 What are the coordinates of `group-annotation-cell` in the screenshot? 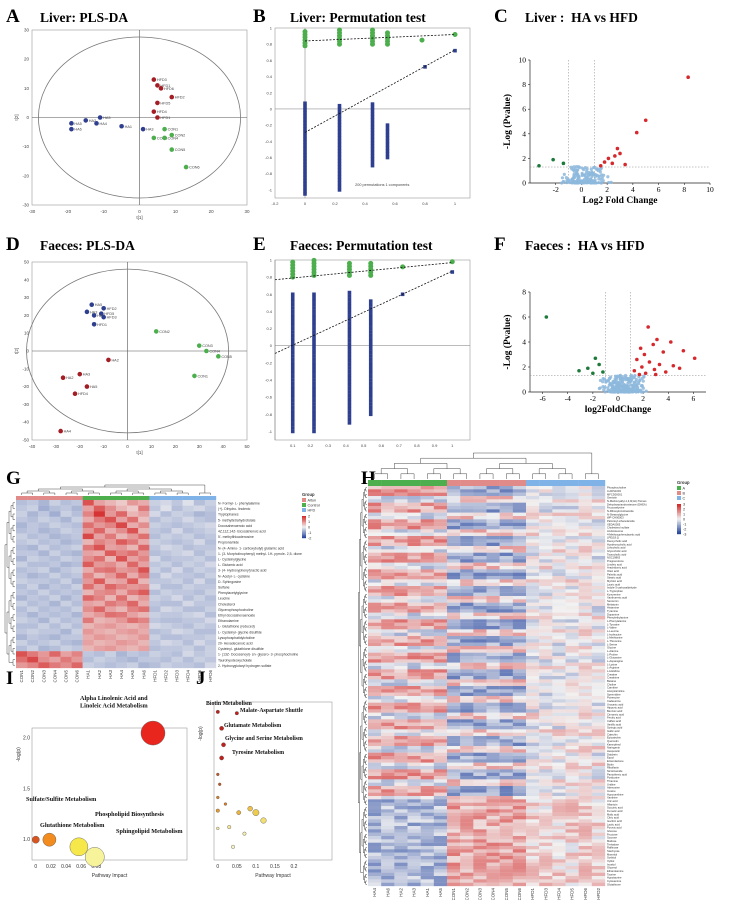 It's located at (110, 498).